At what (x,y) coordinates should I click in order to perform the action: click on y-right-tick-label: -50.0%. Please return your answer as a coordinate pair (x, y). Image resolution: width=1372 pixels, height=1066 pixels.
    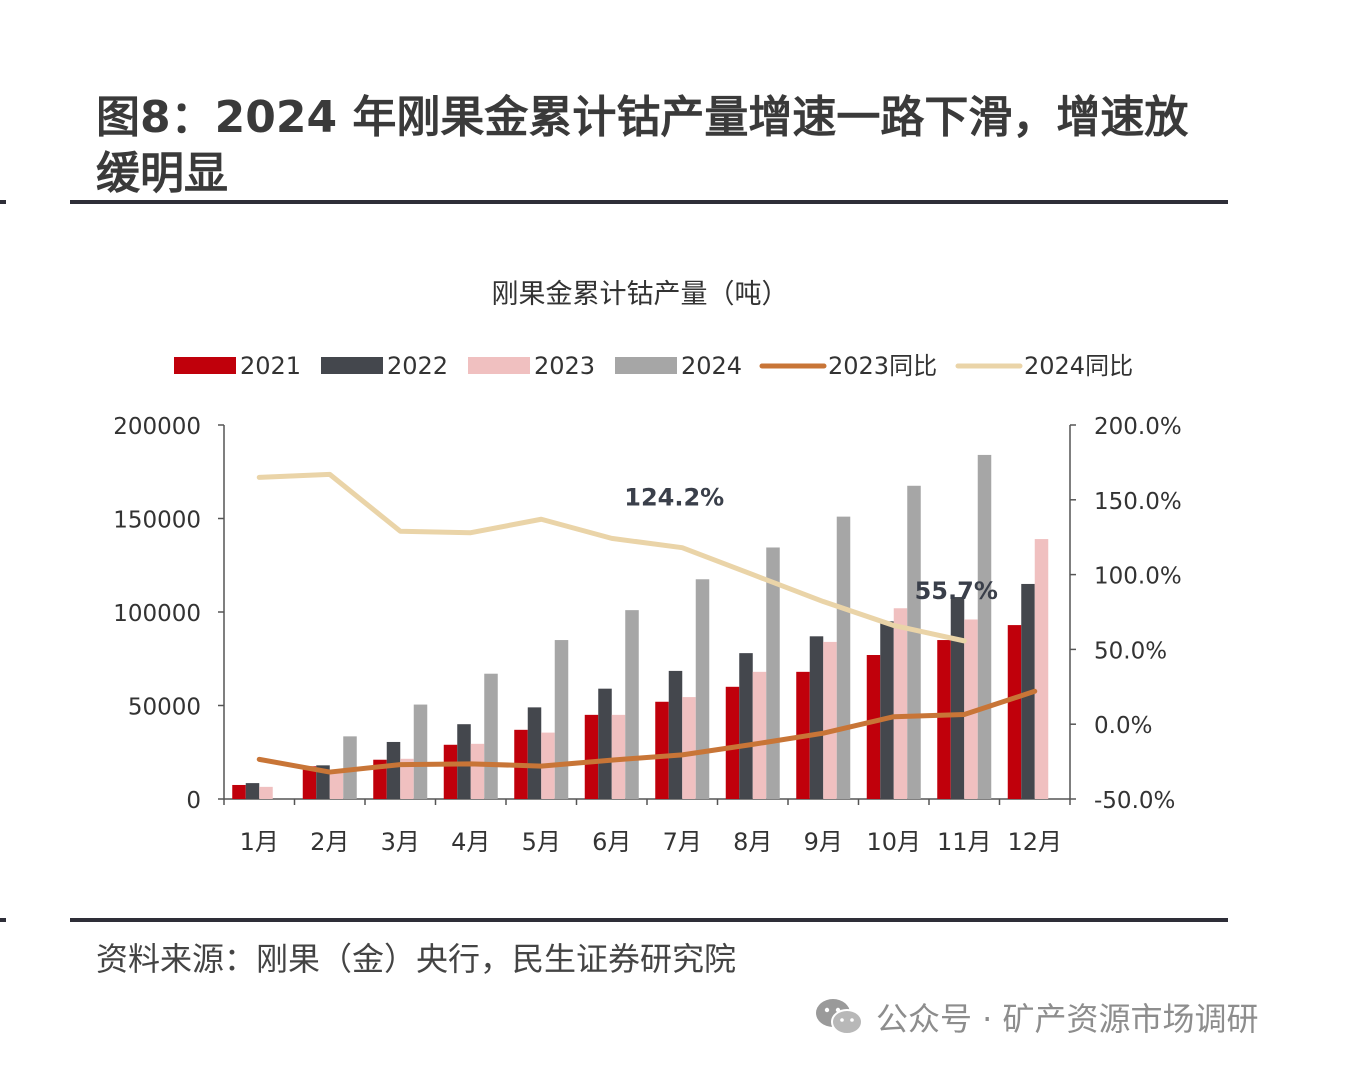
    Looking at the image, I should click on (1134, 801).